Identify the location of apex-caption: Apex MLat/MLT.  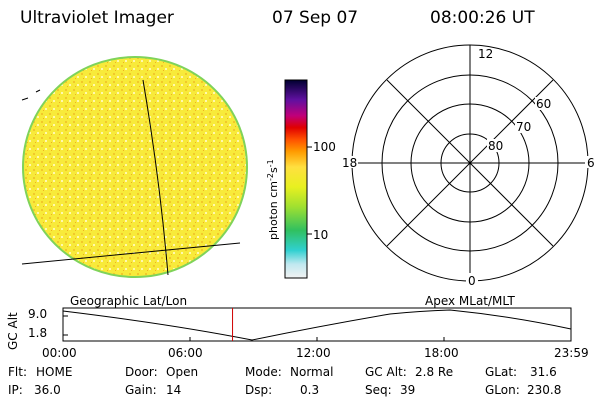
(470, 301).